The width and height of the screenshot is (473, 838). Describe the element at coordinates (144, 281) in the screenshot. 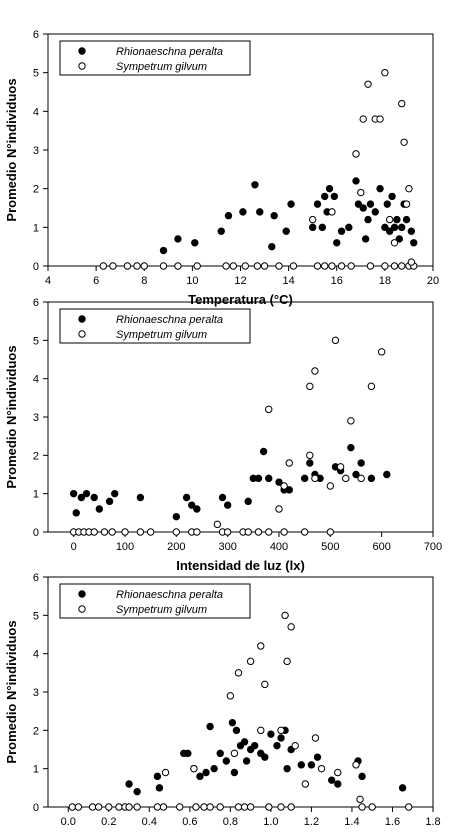

I see `x-tick-label: 8` at that location.